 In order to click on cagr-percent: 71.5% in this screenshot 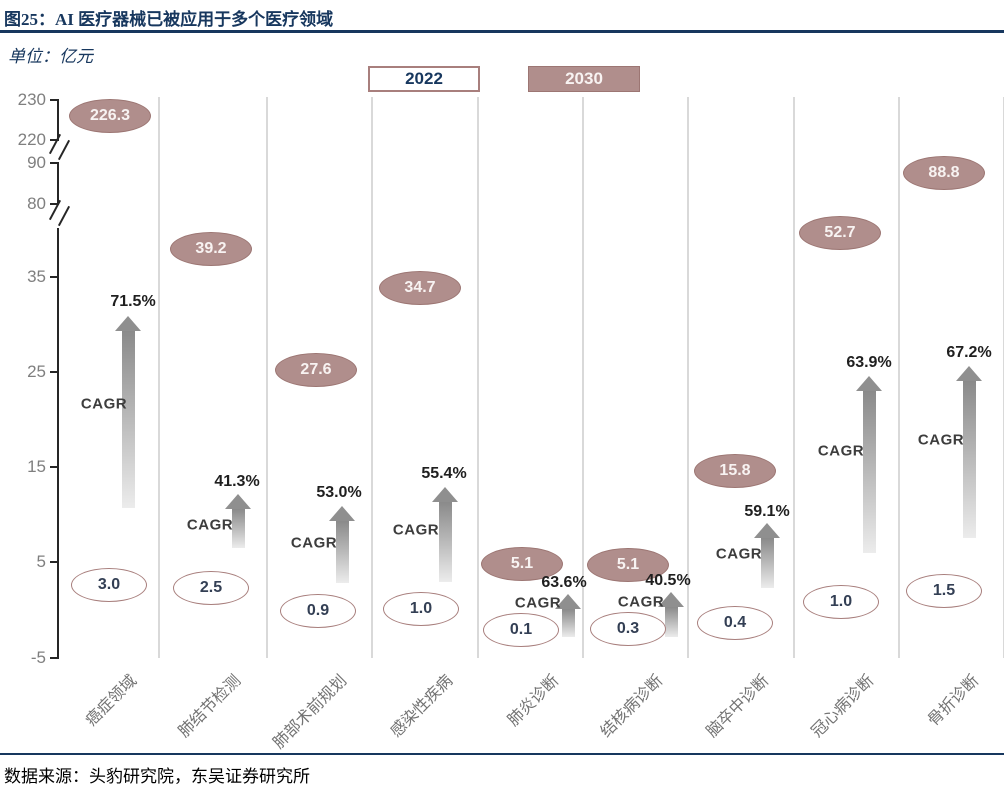, I will do `click(133, 301)`.